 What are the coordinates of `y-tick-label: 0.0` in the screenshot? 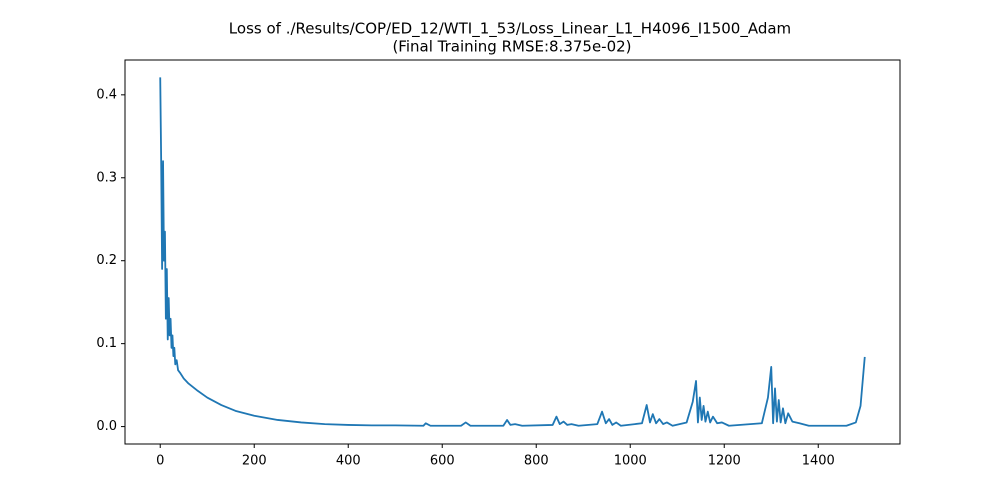 It's located at (106, 426).